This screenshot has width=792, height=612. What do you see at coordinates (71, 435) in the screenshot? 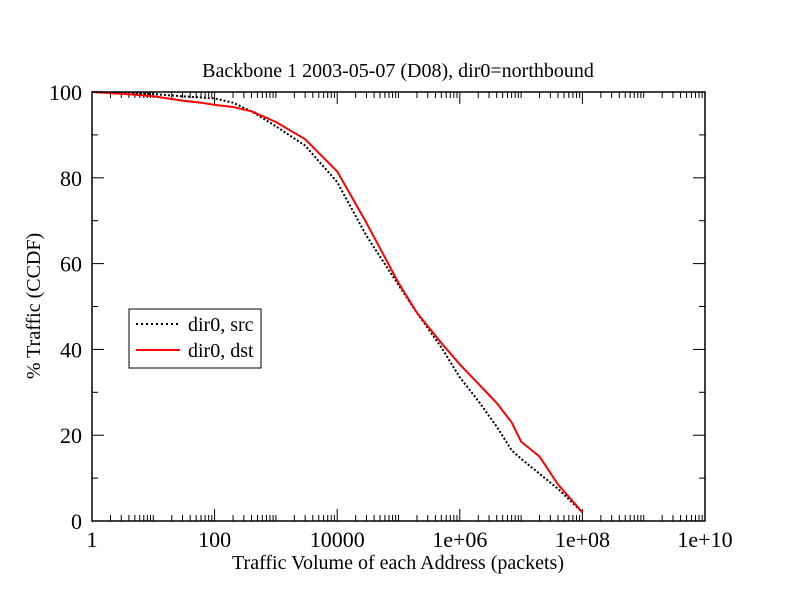
I see `y-tick-label: 20` at bounding box center [71, 435].